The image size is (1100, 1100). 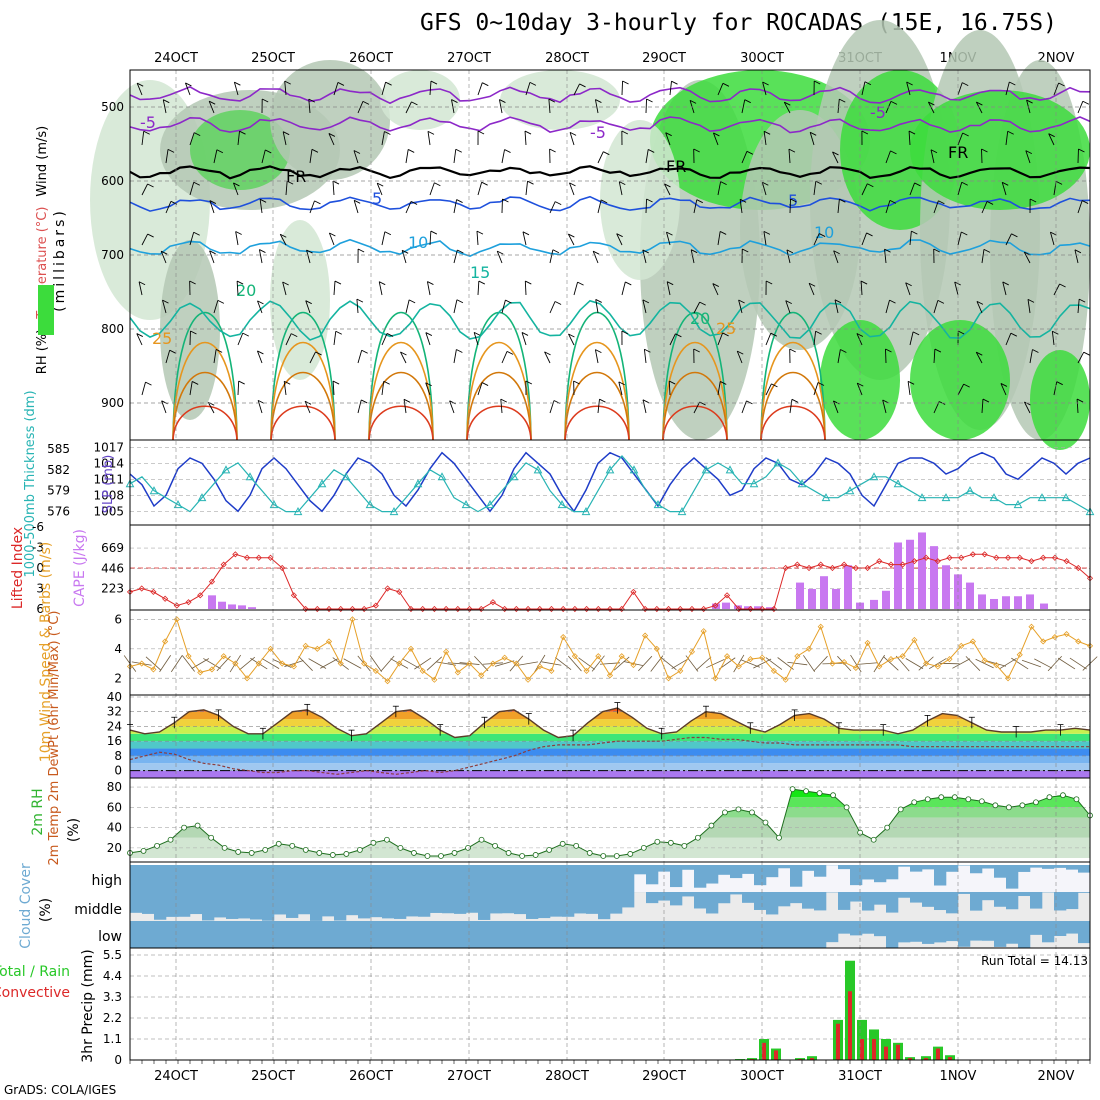 I want to click on y-tick-label-right: 1008, so click(x=108, y=495).